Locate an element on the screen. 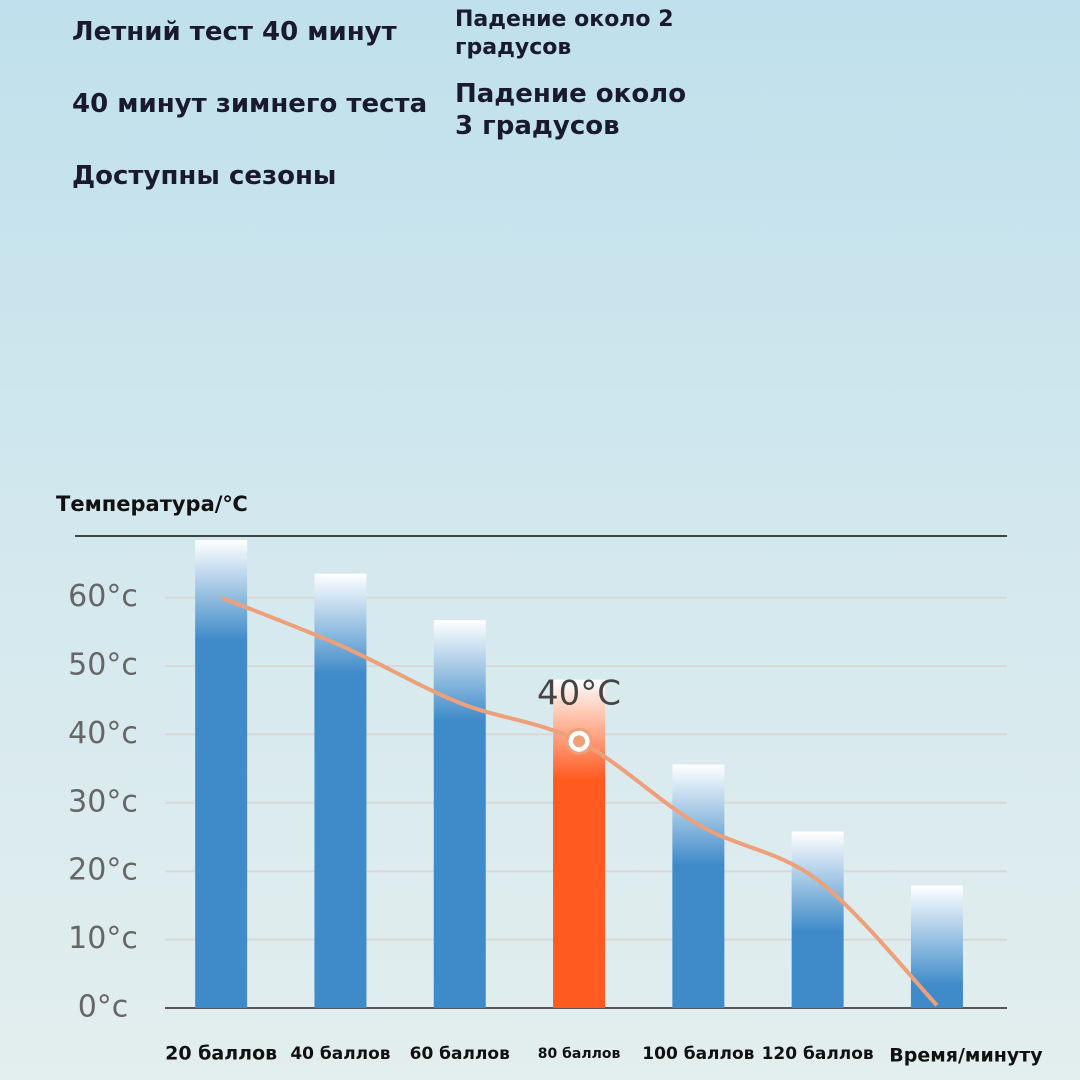 This screenshot has width=1080, height=1080. header-text: Летний тест 40 минут is located at coordinates (234, 32).